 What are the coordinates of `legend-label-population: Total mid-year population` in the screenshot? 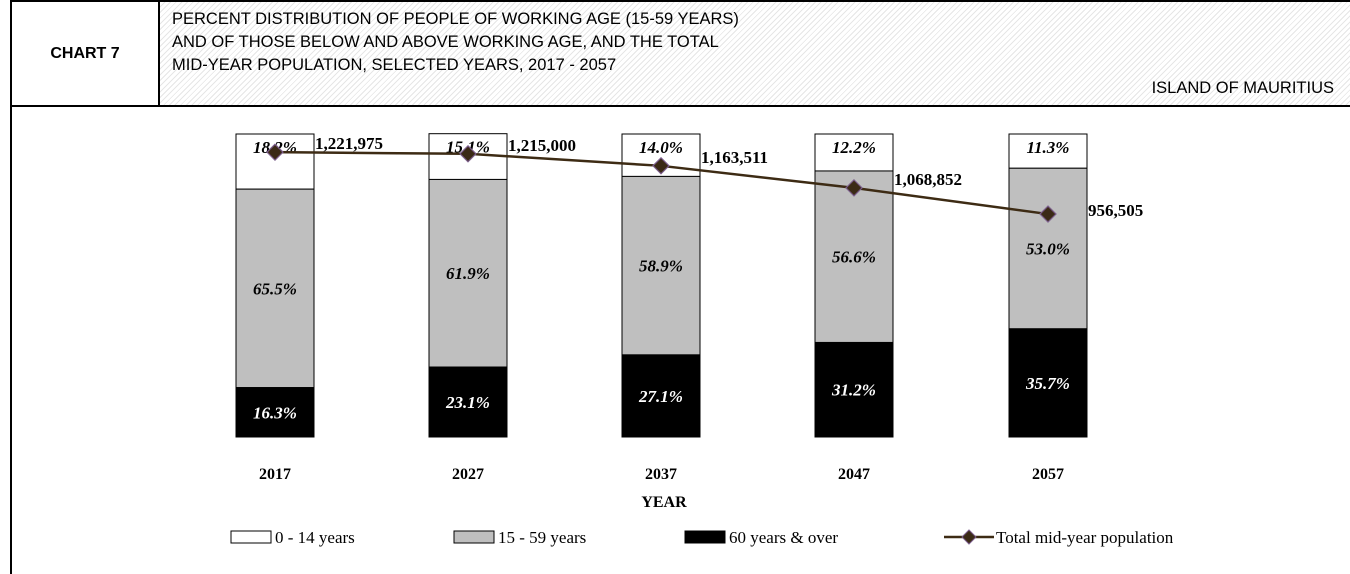 It's located at (1085, 537).